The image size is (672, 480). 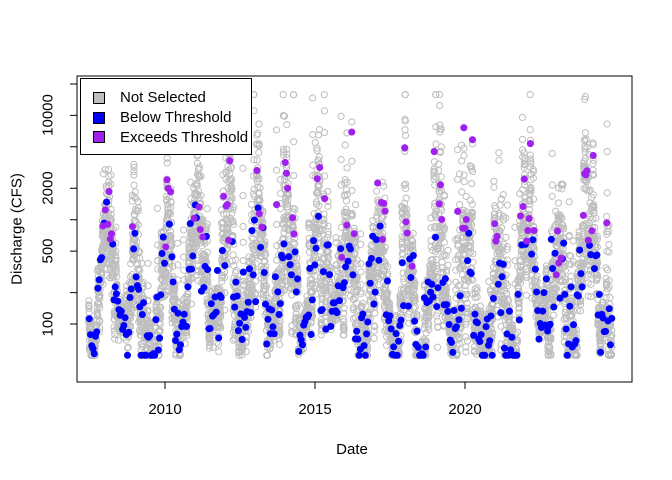 I want to click on legend-item-exceeds-threshold: Exceeds Threshold, so click(x=172, y=137).